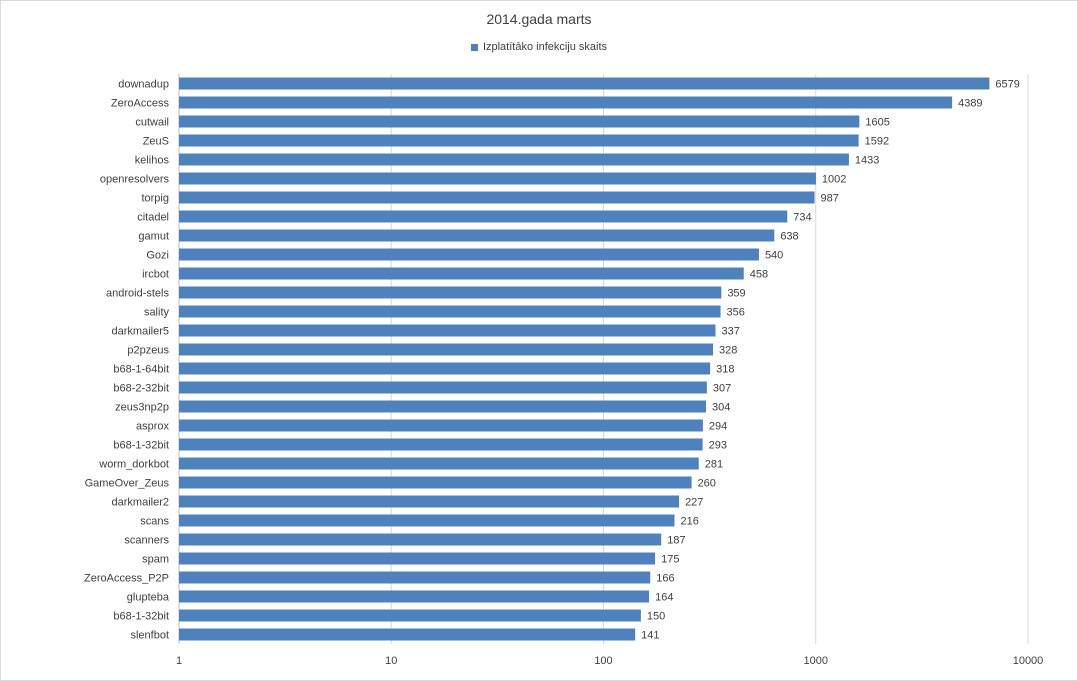 Image resolution: width=1078 pixels, height=681 pixels. I want to click on data-label: 175, so click(670, 560).